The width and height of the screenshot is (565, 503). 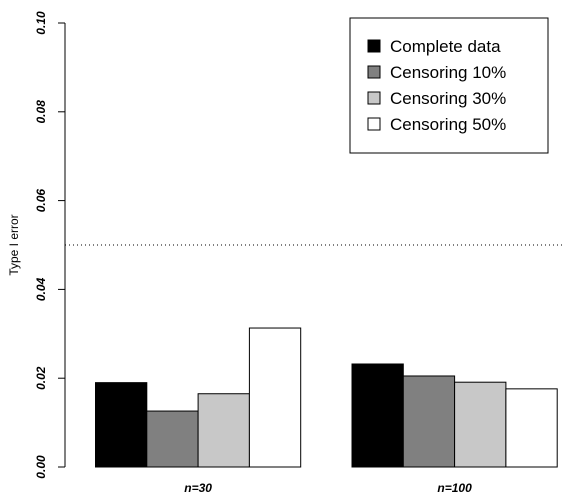 I want to click on y-tick-label: 0.04, so click(x=41, y=289).